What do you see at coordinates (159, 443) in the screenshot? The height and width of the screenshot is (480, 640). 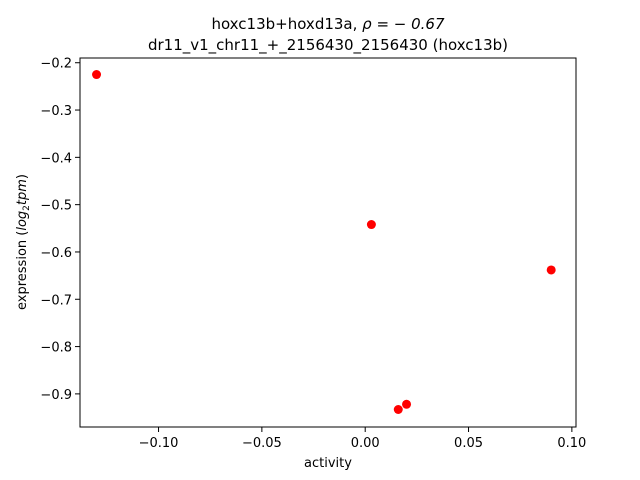 I see `x-tick-label: −0.10` at bounding box center [159, 443].